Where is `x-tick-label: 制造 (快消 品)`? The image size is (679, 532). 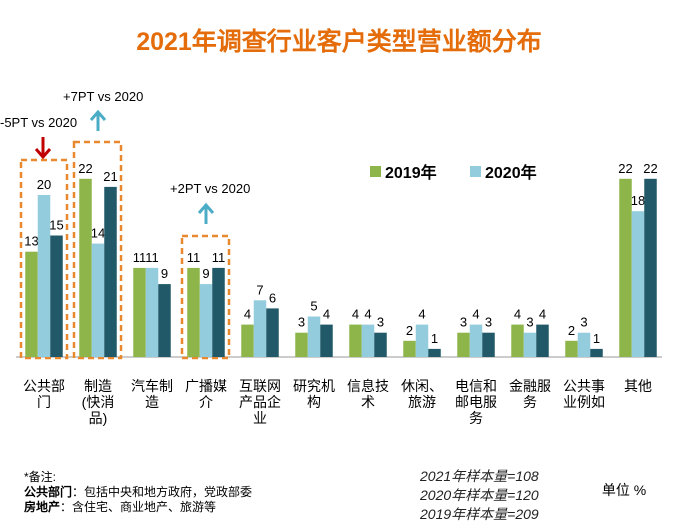
x-tick-label: 制造 (快消 品) is located at coordinates (98, 402).